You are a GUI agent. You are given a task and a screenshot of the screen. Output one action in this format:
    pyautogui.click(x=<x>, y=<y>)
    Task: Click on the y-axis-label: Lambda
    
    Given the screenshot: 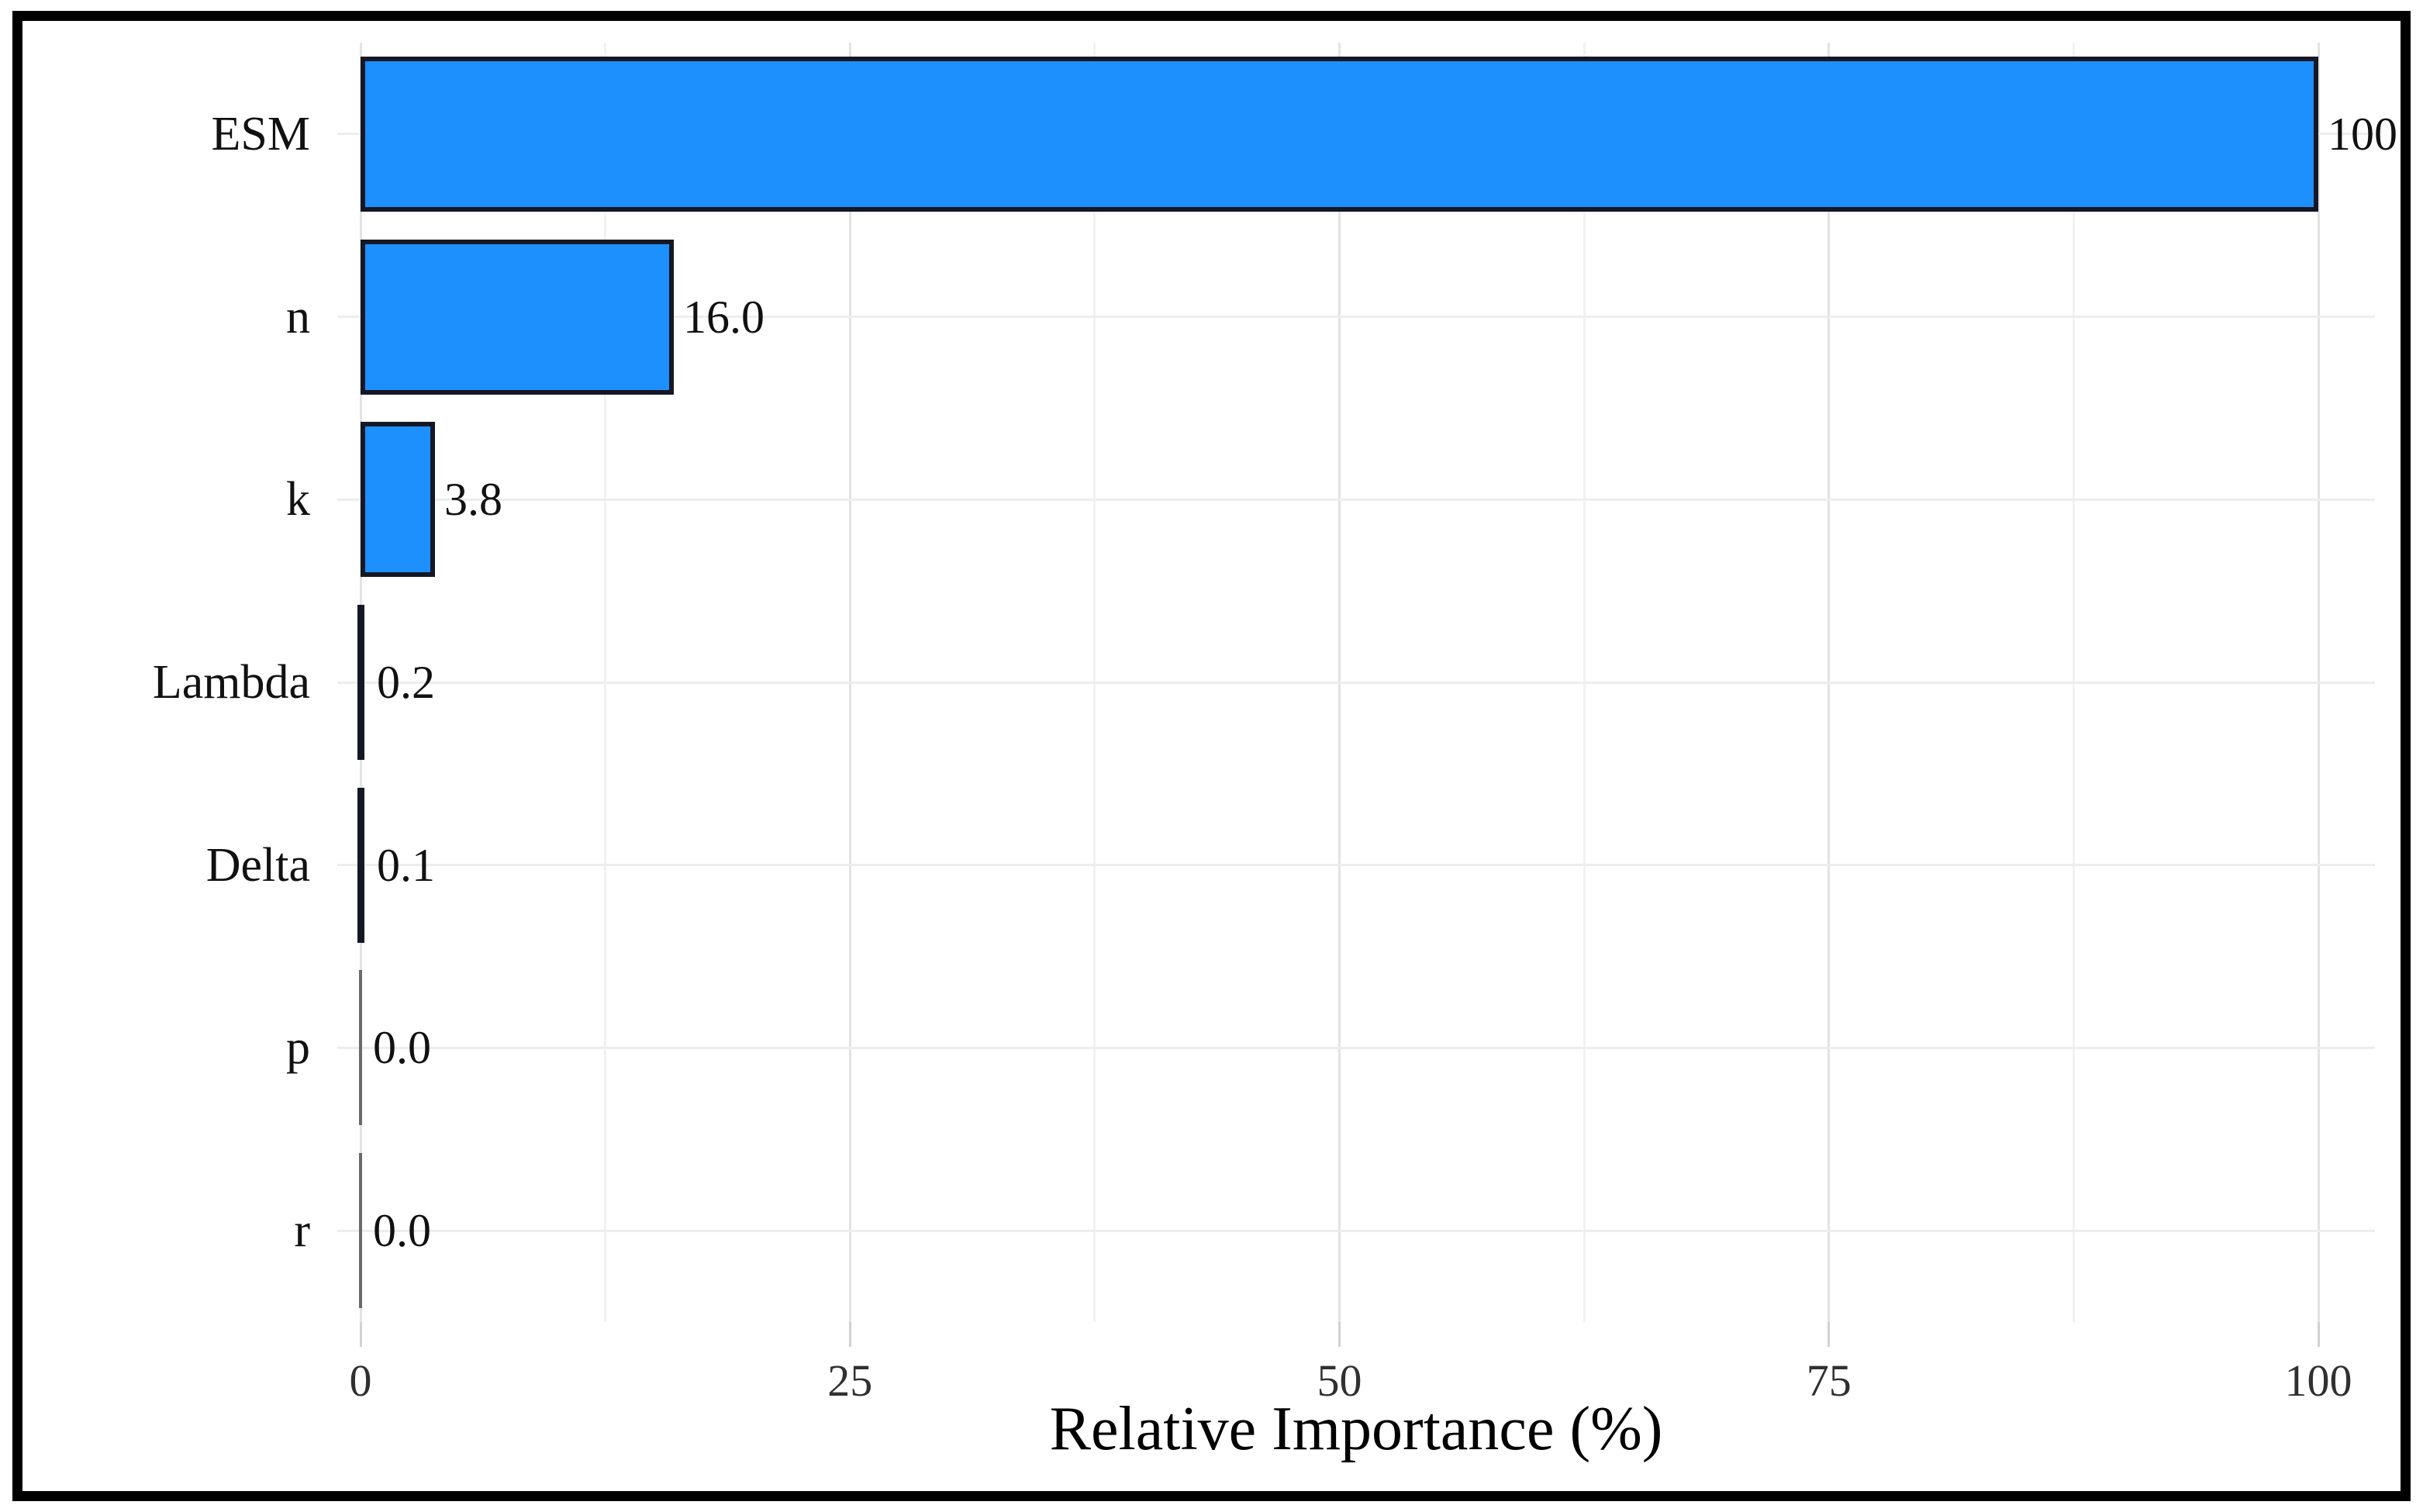 What is the action you would take?
    pyautogui.click(x=231, y=682)
    